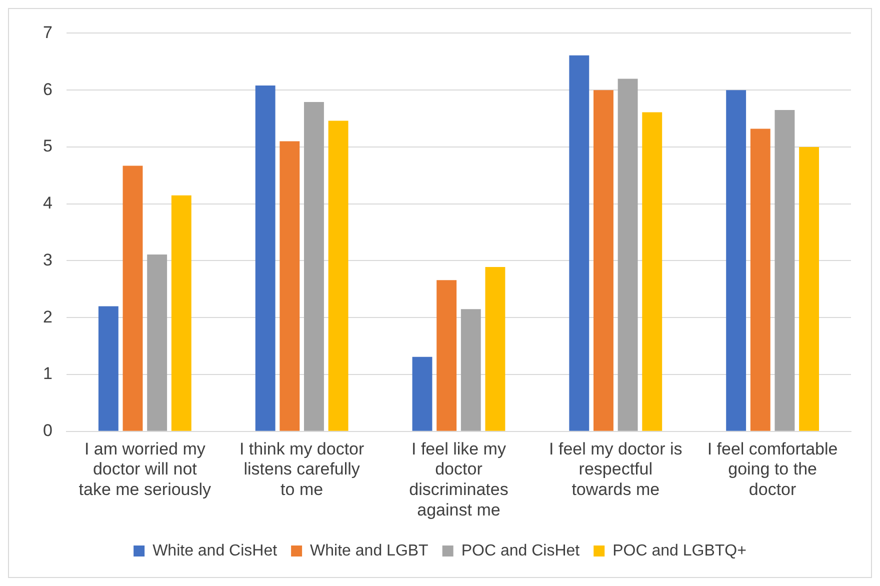 The image size is (880, 586). I want to click on y-tick-label: 1, so click(47, 374).